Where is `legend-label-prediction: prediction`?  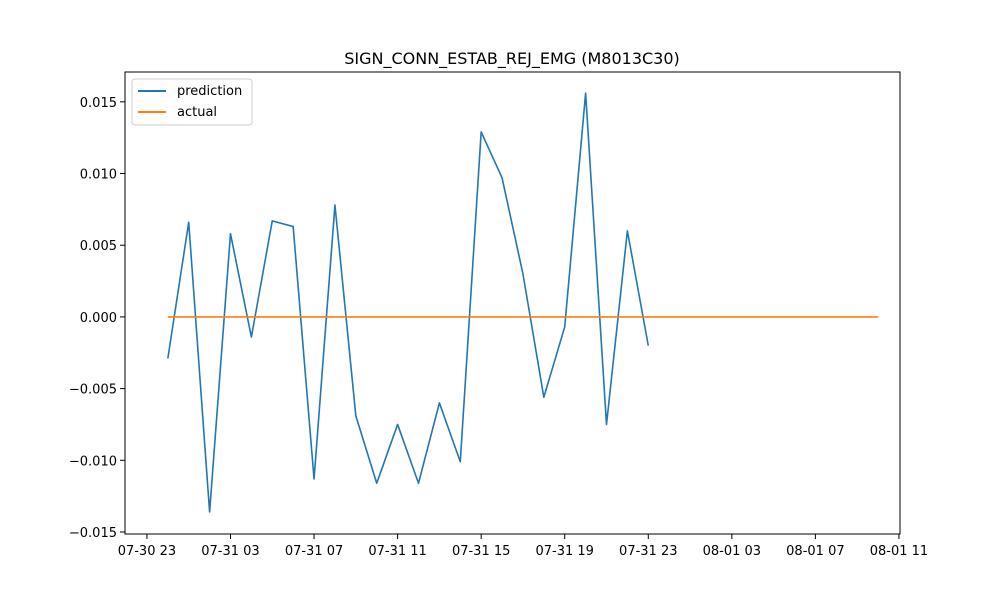 legend-label-prediction: prediction is located at coordinates (209, 91).